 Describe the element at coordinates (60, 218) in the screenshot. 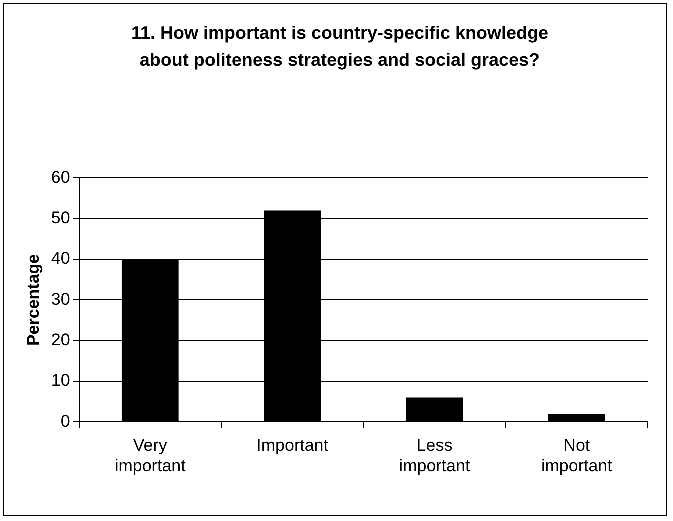

I see `y-tick-label: 50` at that location.